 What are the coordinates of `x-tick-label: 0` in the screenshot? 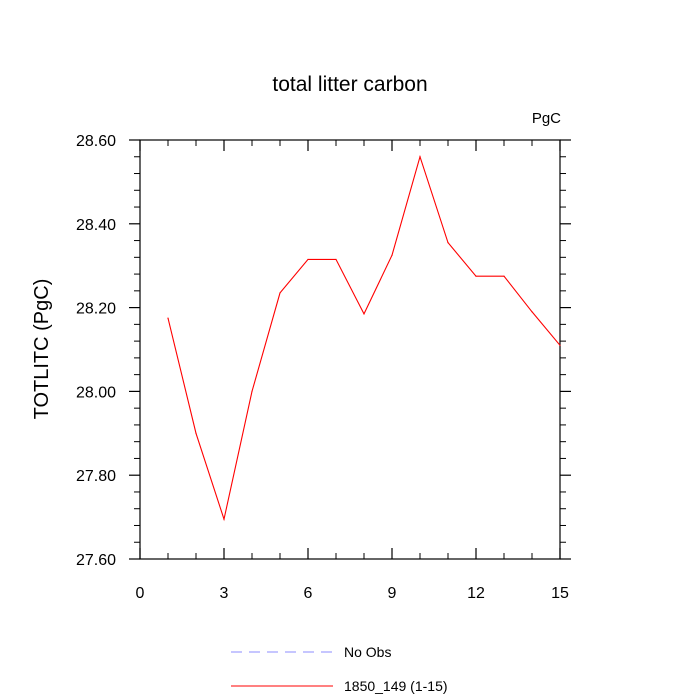 It's located at (140, 593).